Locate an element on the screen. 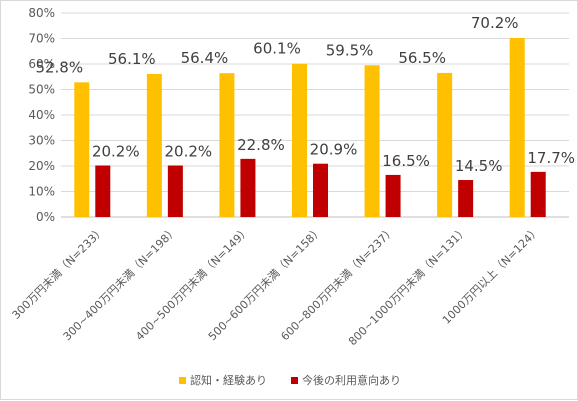 The width and height of the screenshot is (578, 401). legend-label: 今後の利用意向あり is located at coordinates (351, 380).